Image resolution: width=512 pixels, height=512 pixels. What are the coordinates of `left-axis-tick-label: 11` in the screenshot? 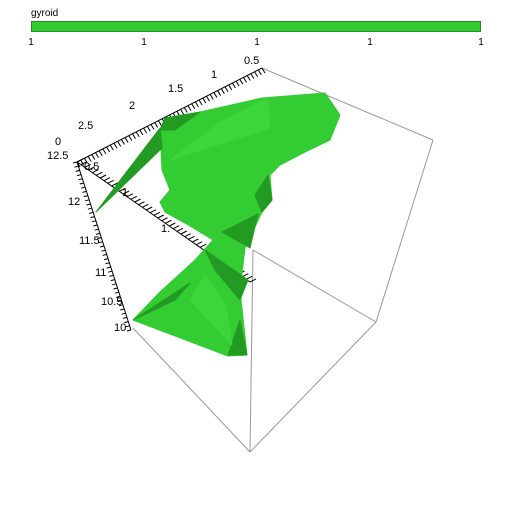 It's located at (100, 273).